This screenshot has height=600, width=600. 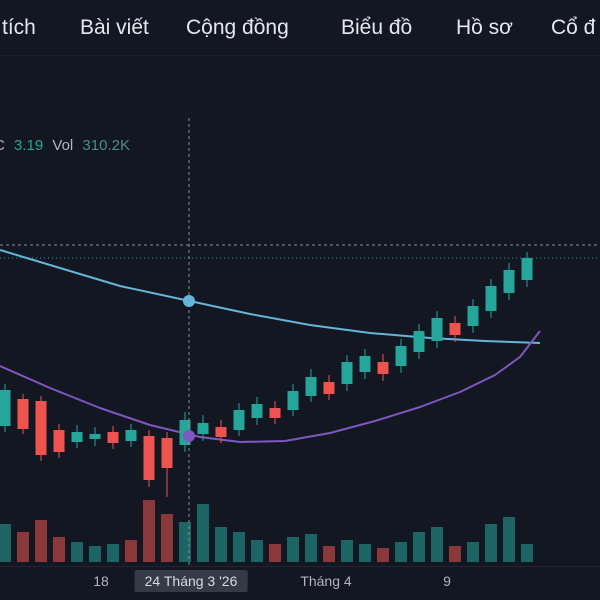 I want to click on ma-marker-dots, so click(x=189, y=368).